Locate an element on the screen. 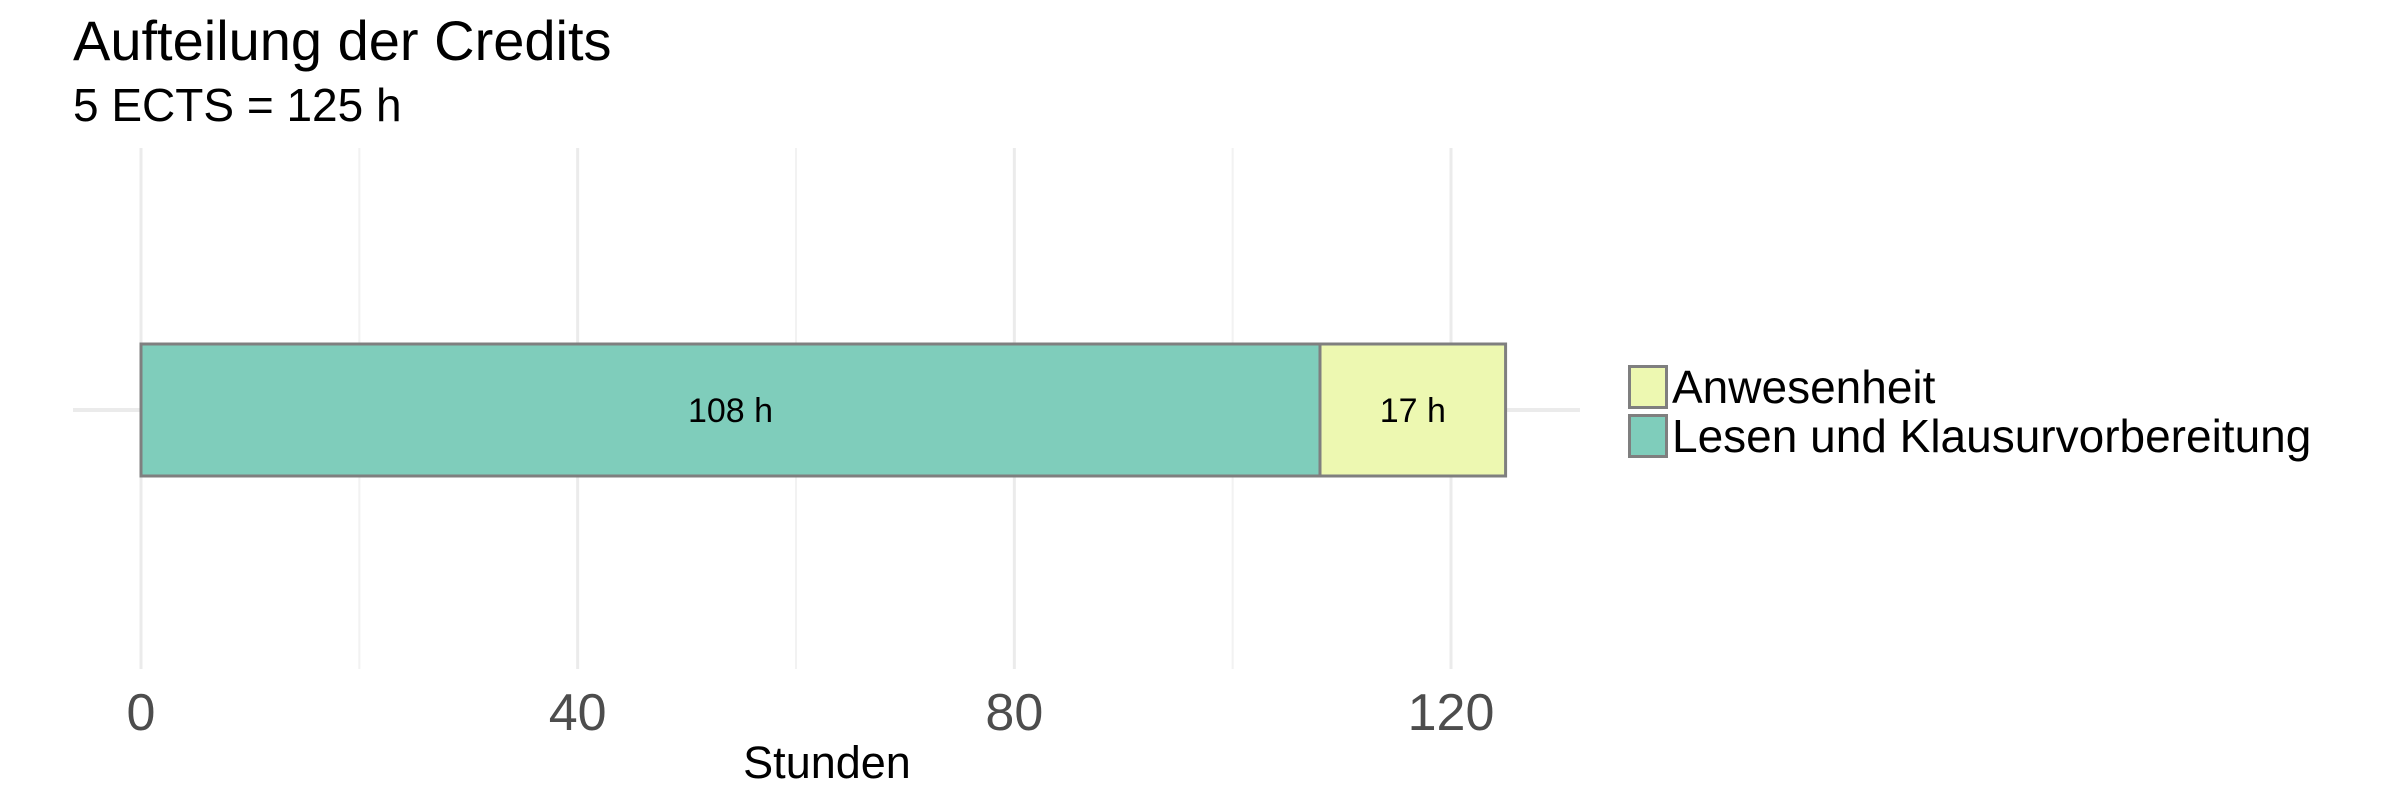 The width and height of the screenshot is (2400, 800). legend-item-lesen: Lesen und Klausurvorbereitung is located at coordinates (1970, 435).